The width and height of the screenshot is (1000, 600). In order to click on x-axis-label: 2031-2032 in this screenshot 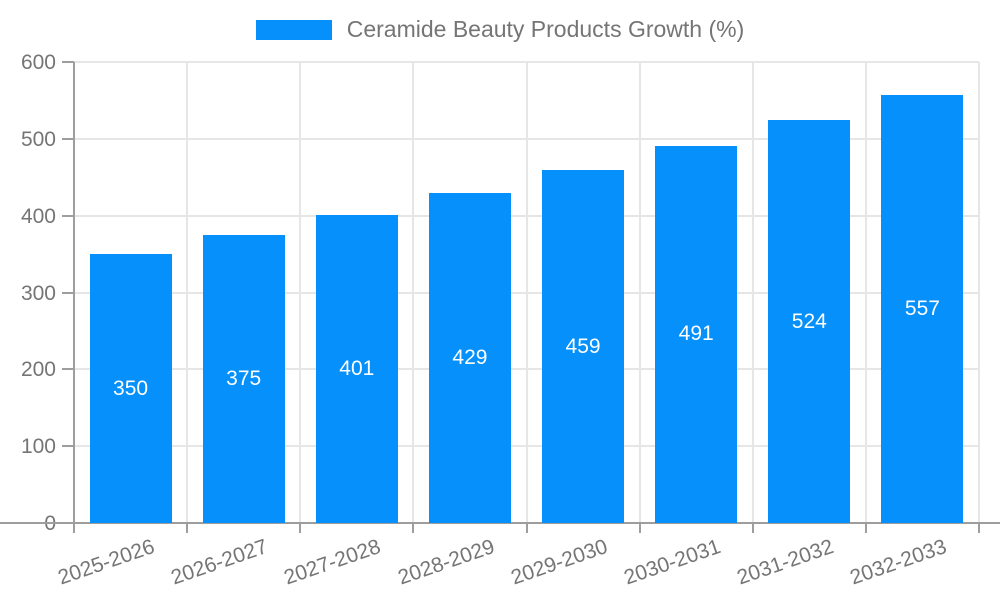, I will do `click(785, 562)`.